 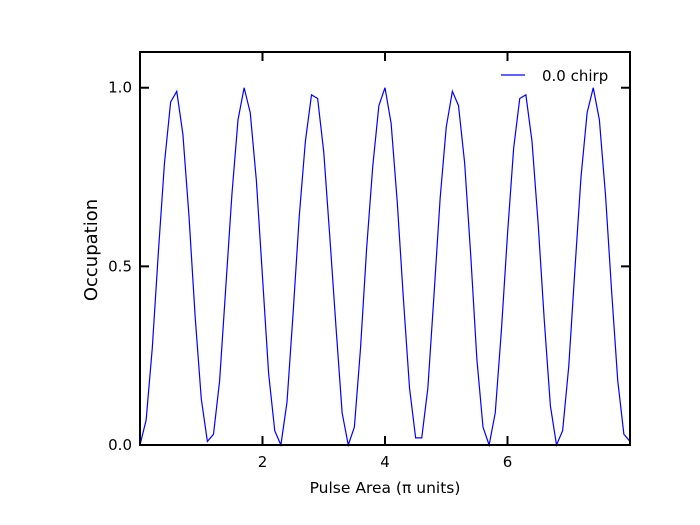 What do you see at coordinates (385, 488) in the screenshot?
I see `x-axis-label: Pulse Area (π units)` at bounding box center [385, 488].